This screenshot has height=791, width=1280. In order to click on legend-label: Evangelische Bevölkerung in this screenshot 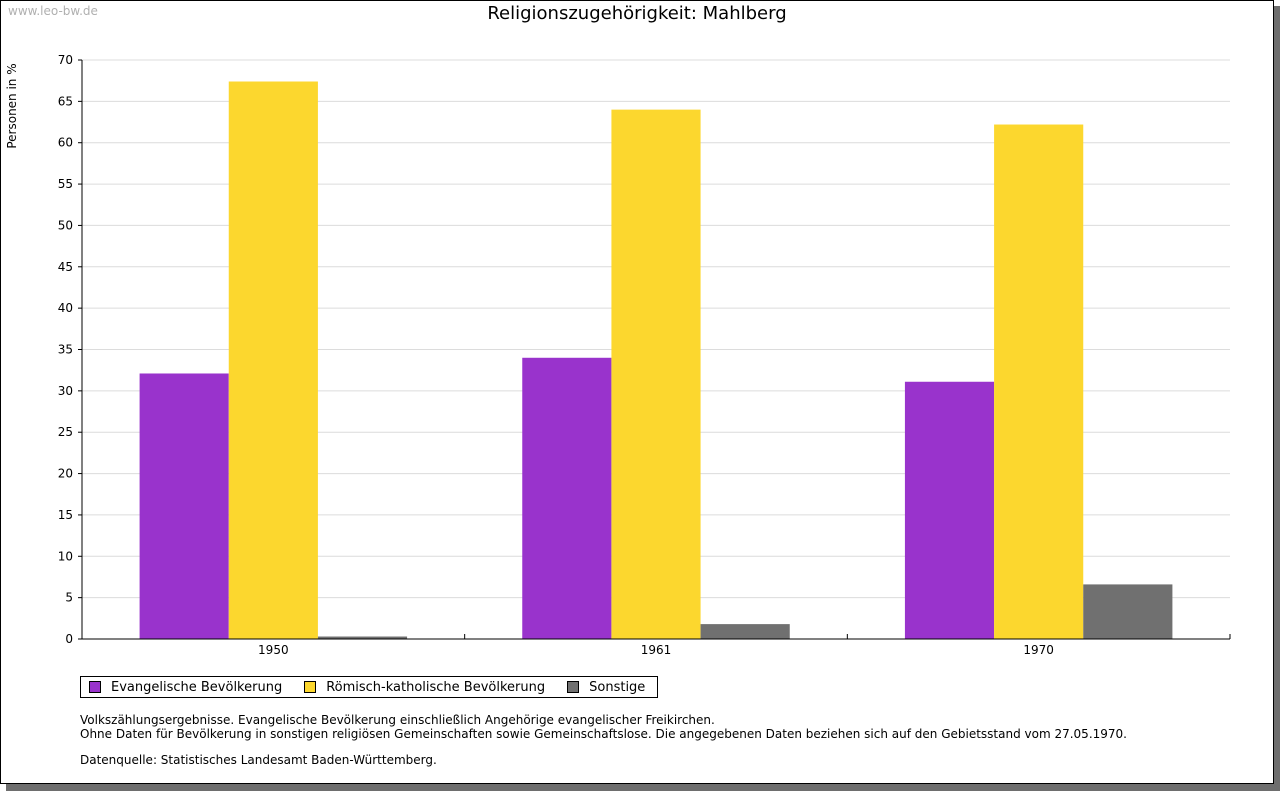, I will do `click(197, 687)`.